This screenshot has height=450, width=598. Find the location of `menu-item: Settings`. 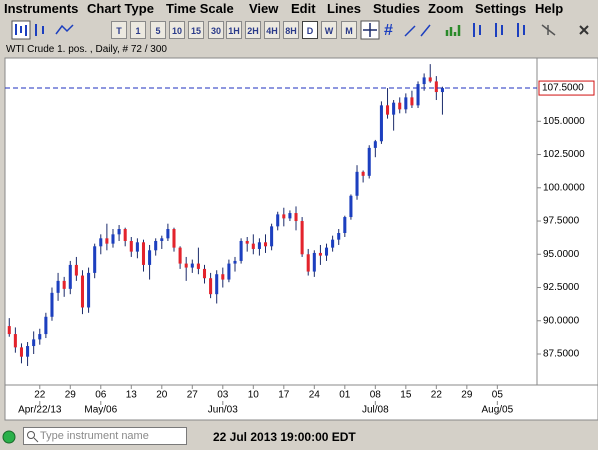

menu-item: Settings is located at coordinates (501, 8).